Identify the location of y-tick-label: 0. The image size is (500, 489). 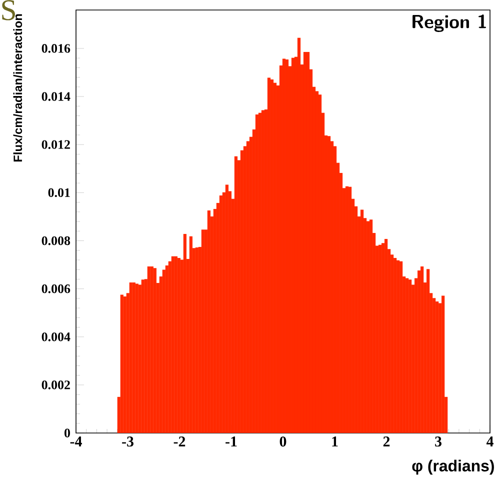
(67, 433).